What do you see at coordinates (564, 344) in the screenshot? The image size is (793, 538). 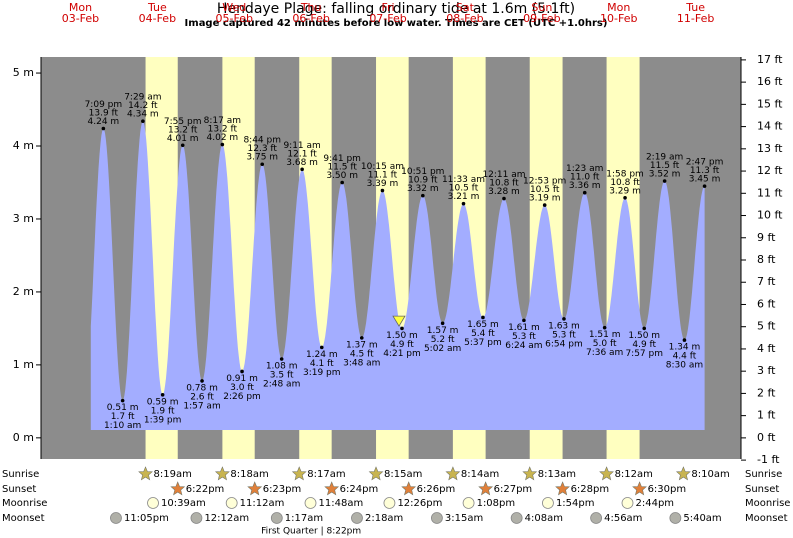 I see `tide-label: 6:54 pm` at bounding box center [564, 344].